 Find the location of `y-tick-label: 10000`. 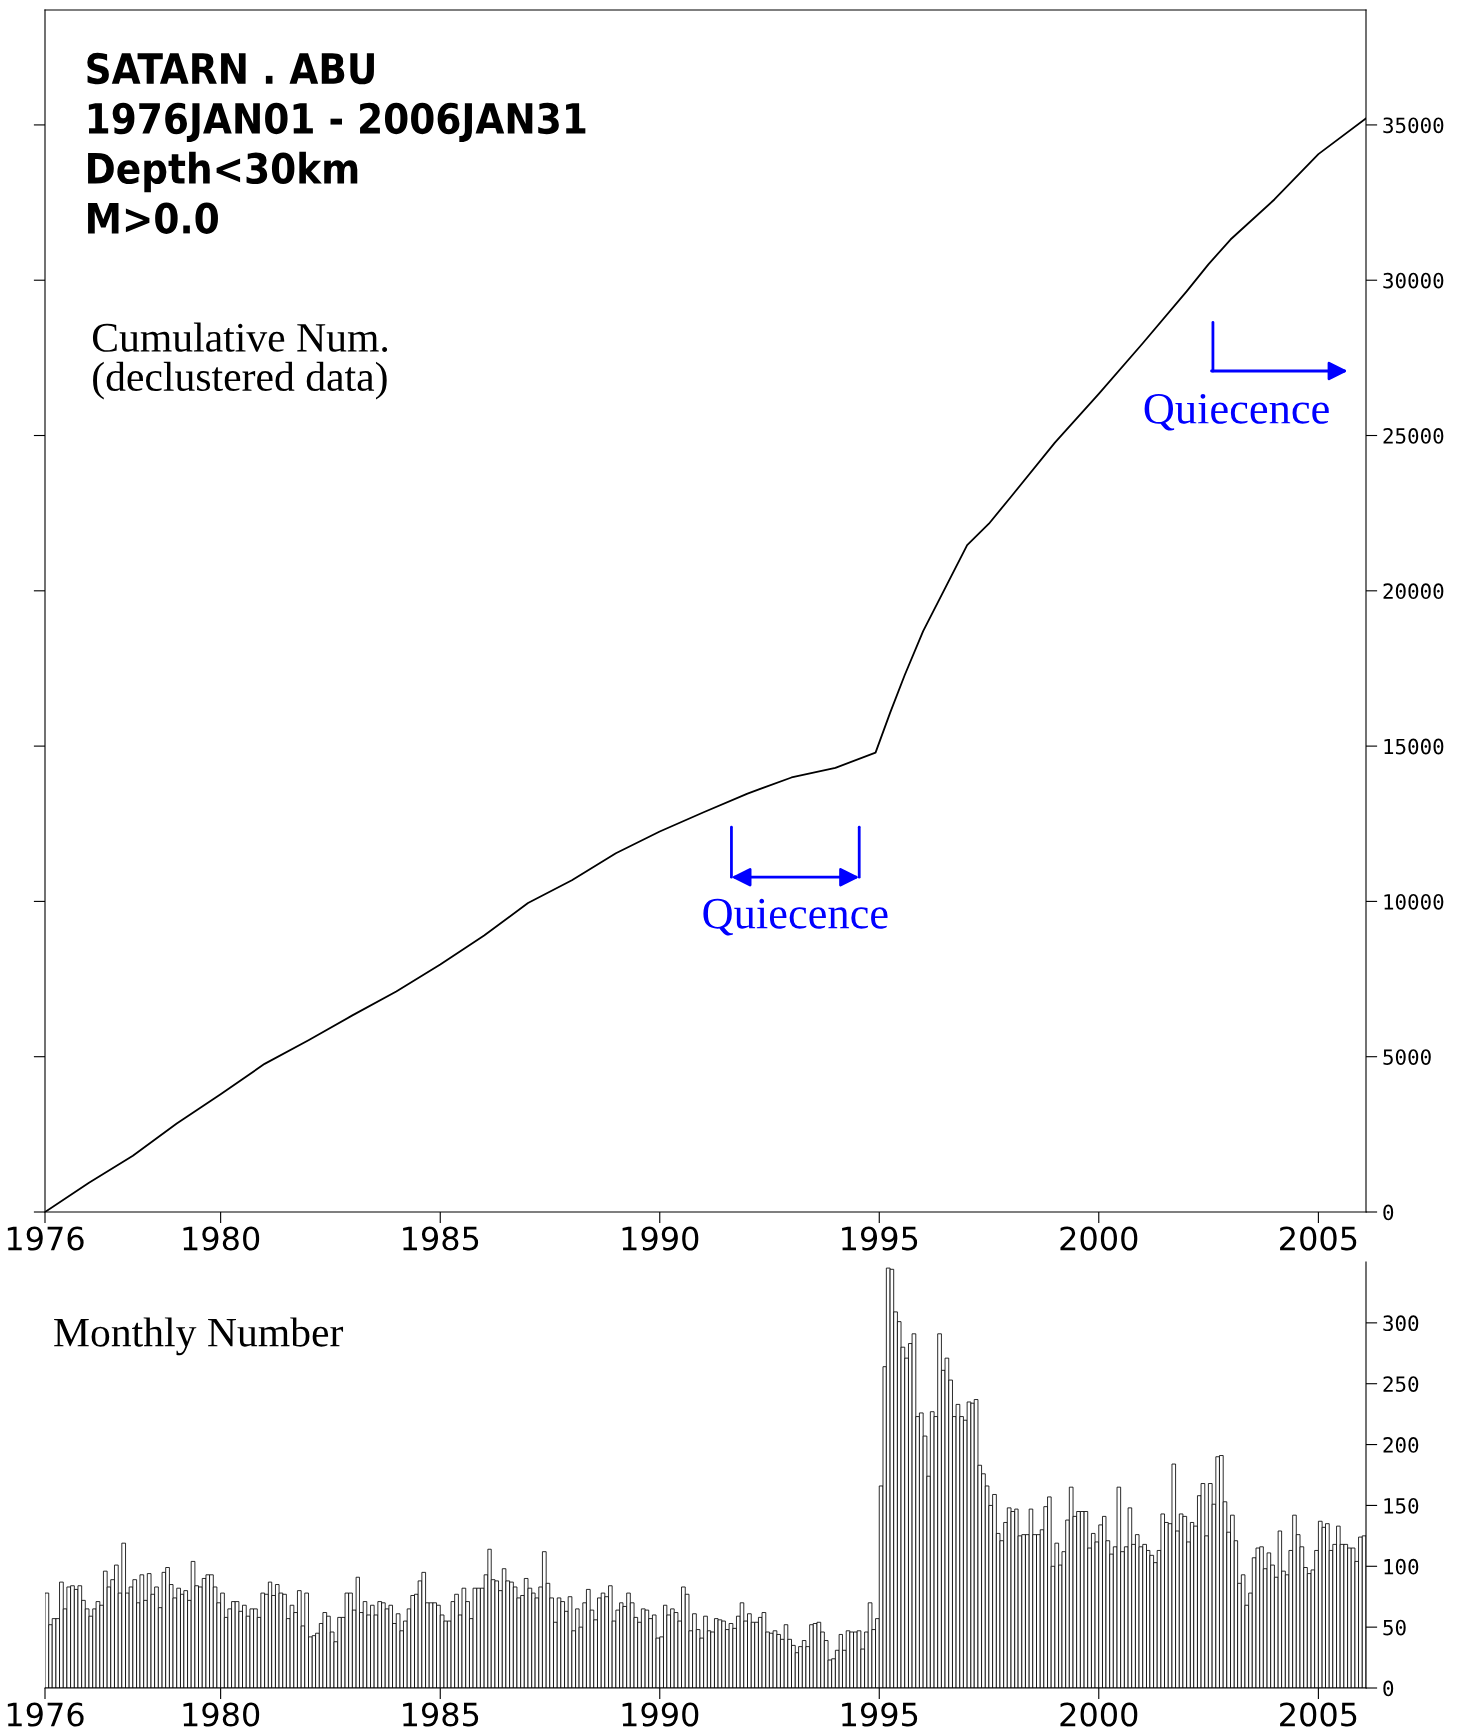

y-tick-label: 10000 is located at coordinates (1414, 901).